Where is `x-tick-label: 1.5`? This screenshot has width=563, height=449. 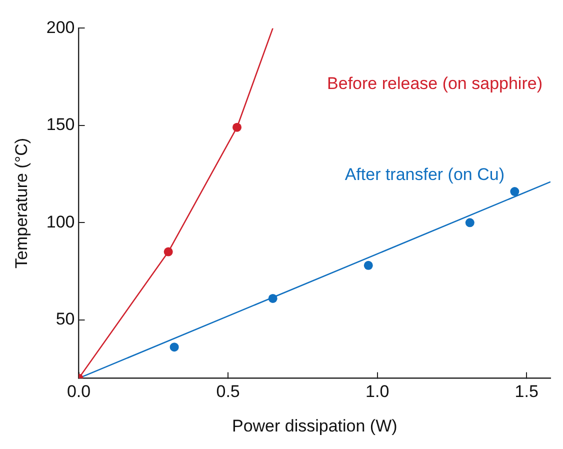
x-tick-label: 1.5 is located at coordinates (526, 392).